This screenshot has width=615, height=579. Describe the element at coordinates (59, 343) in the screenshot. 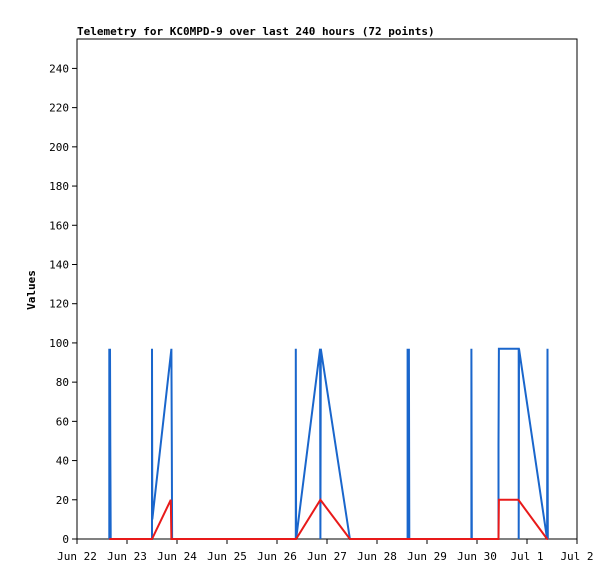

I see `y-tick-label: 100` at that location.